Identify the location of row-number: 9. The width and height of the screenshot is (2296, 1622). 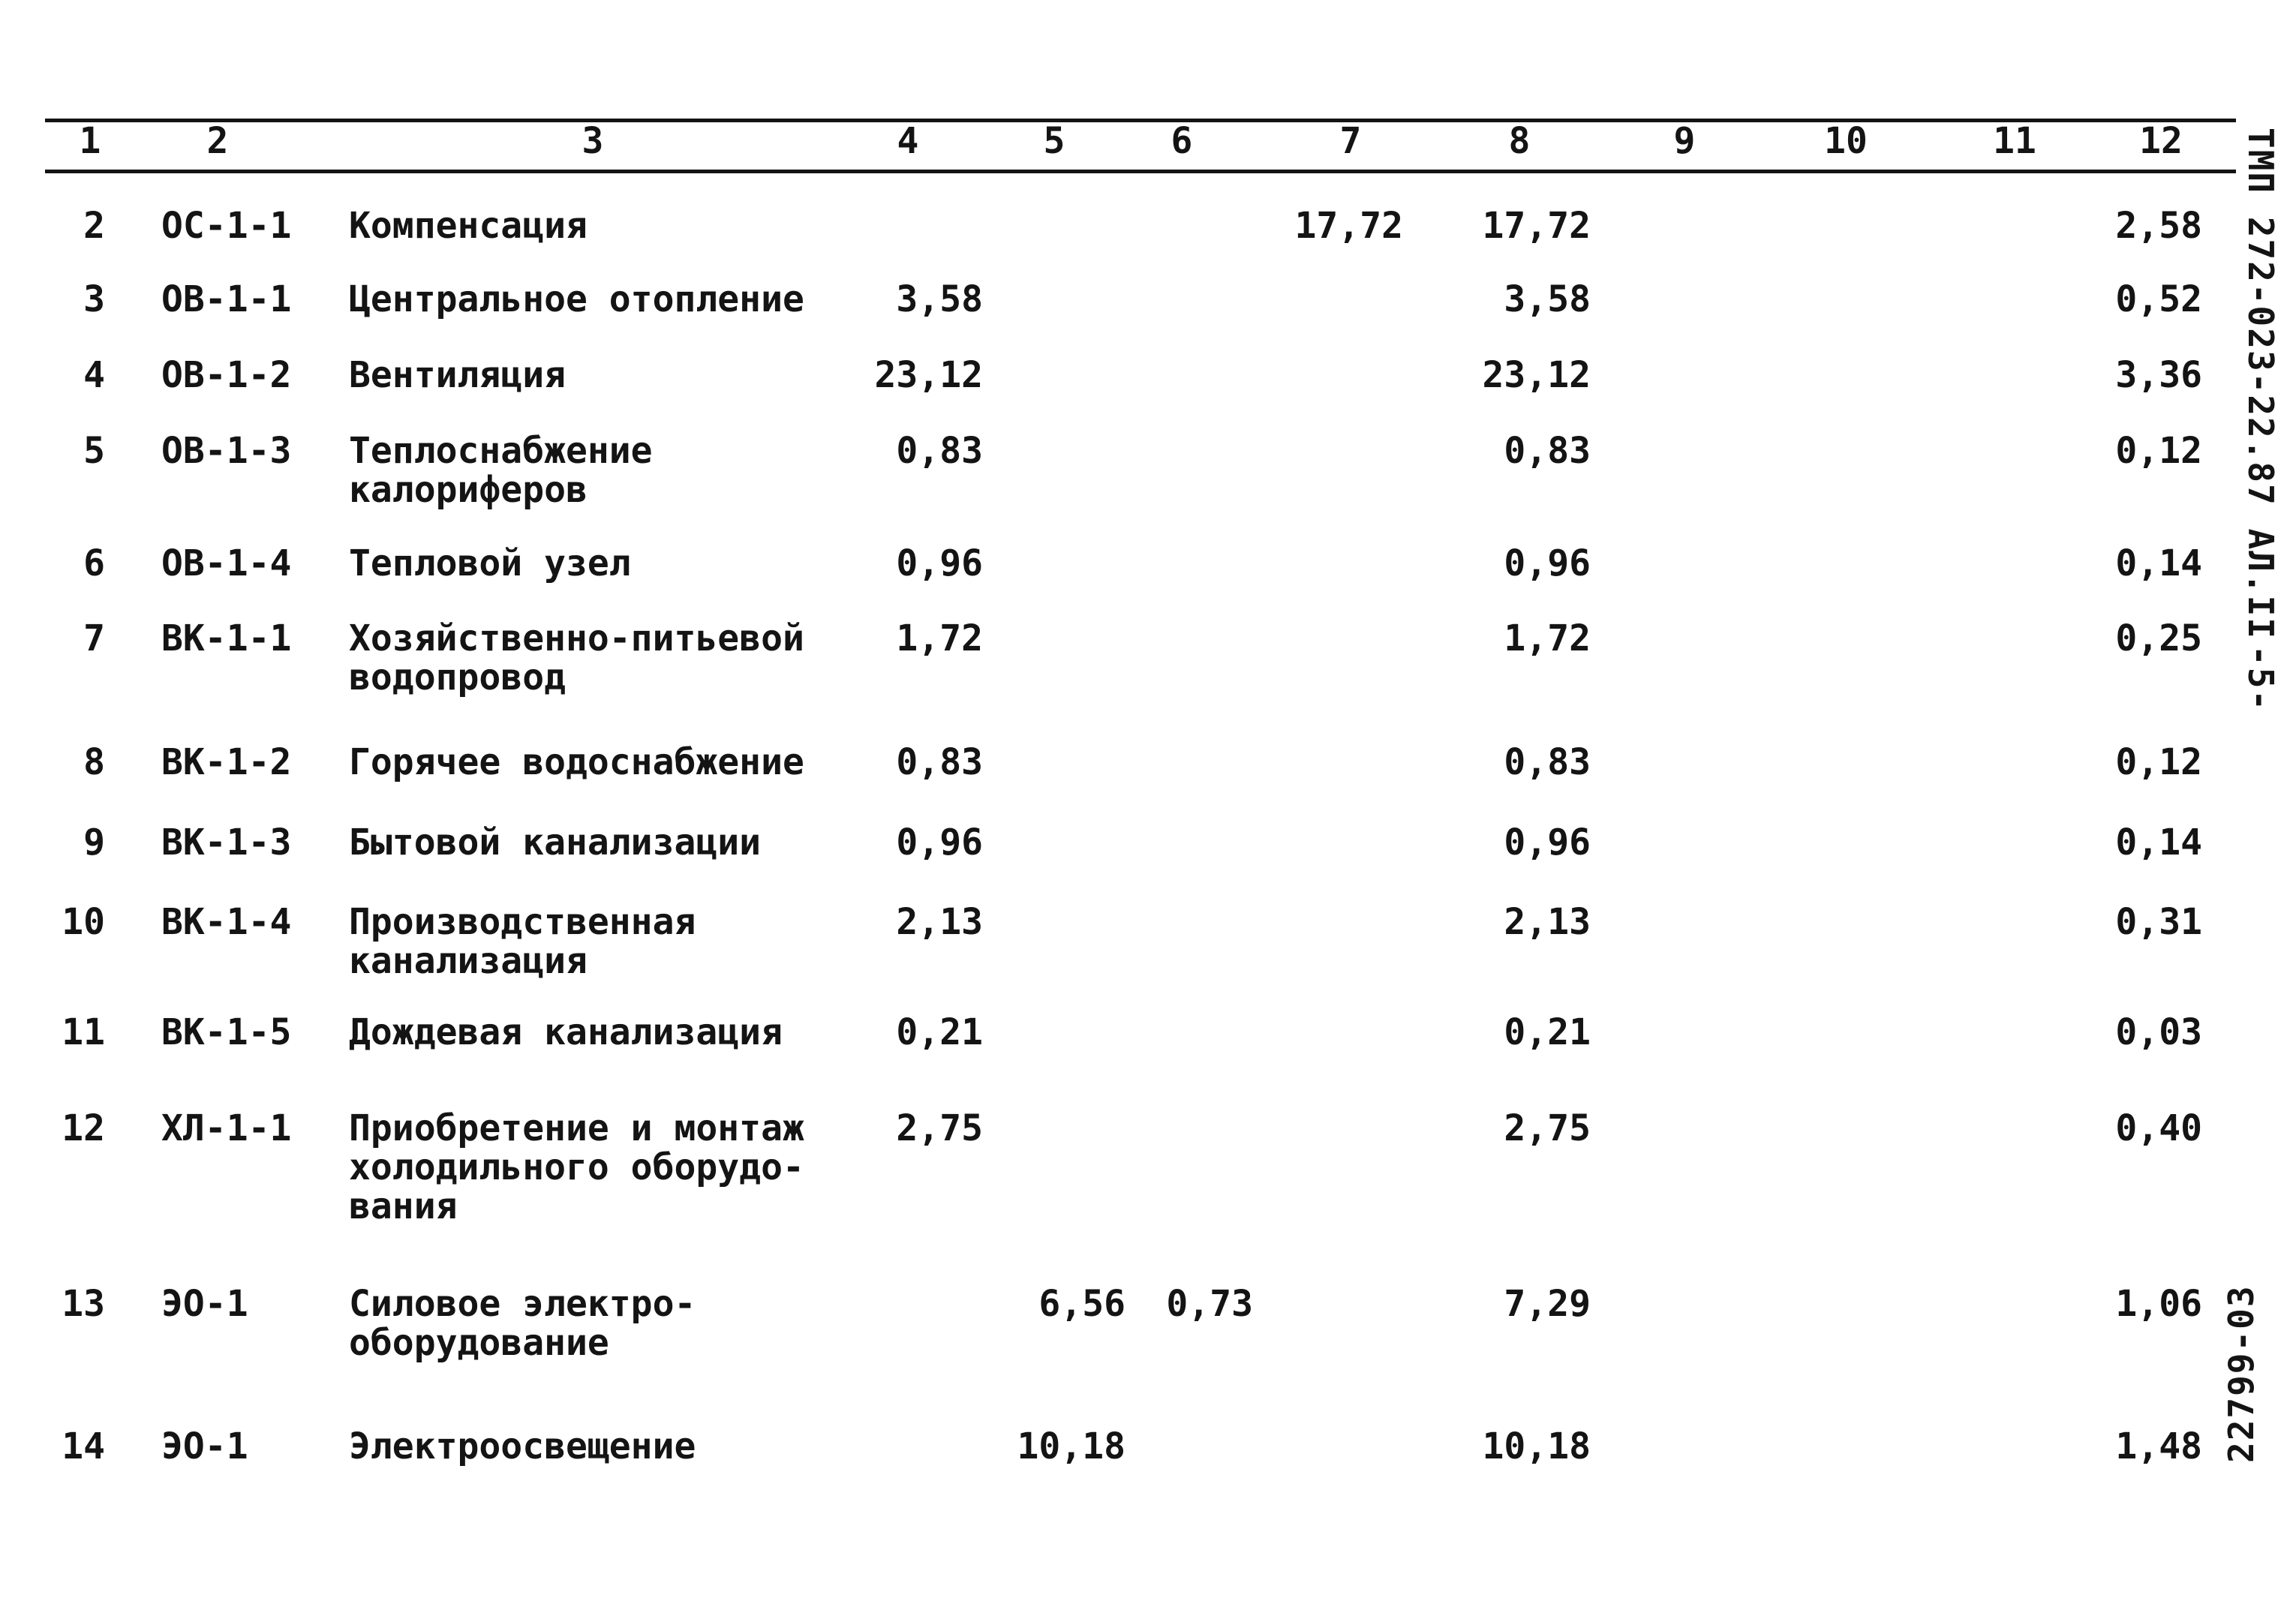
(94, 843).